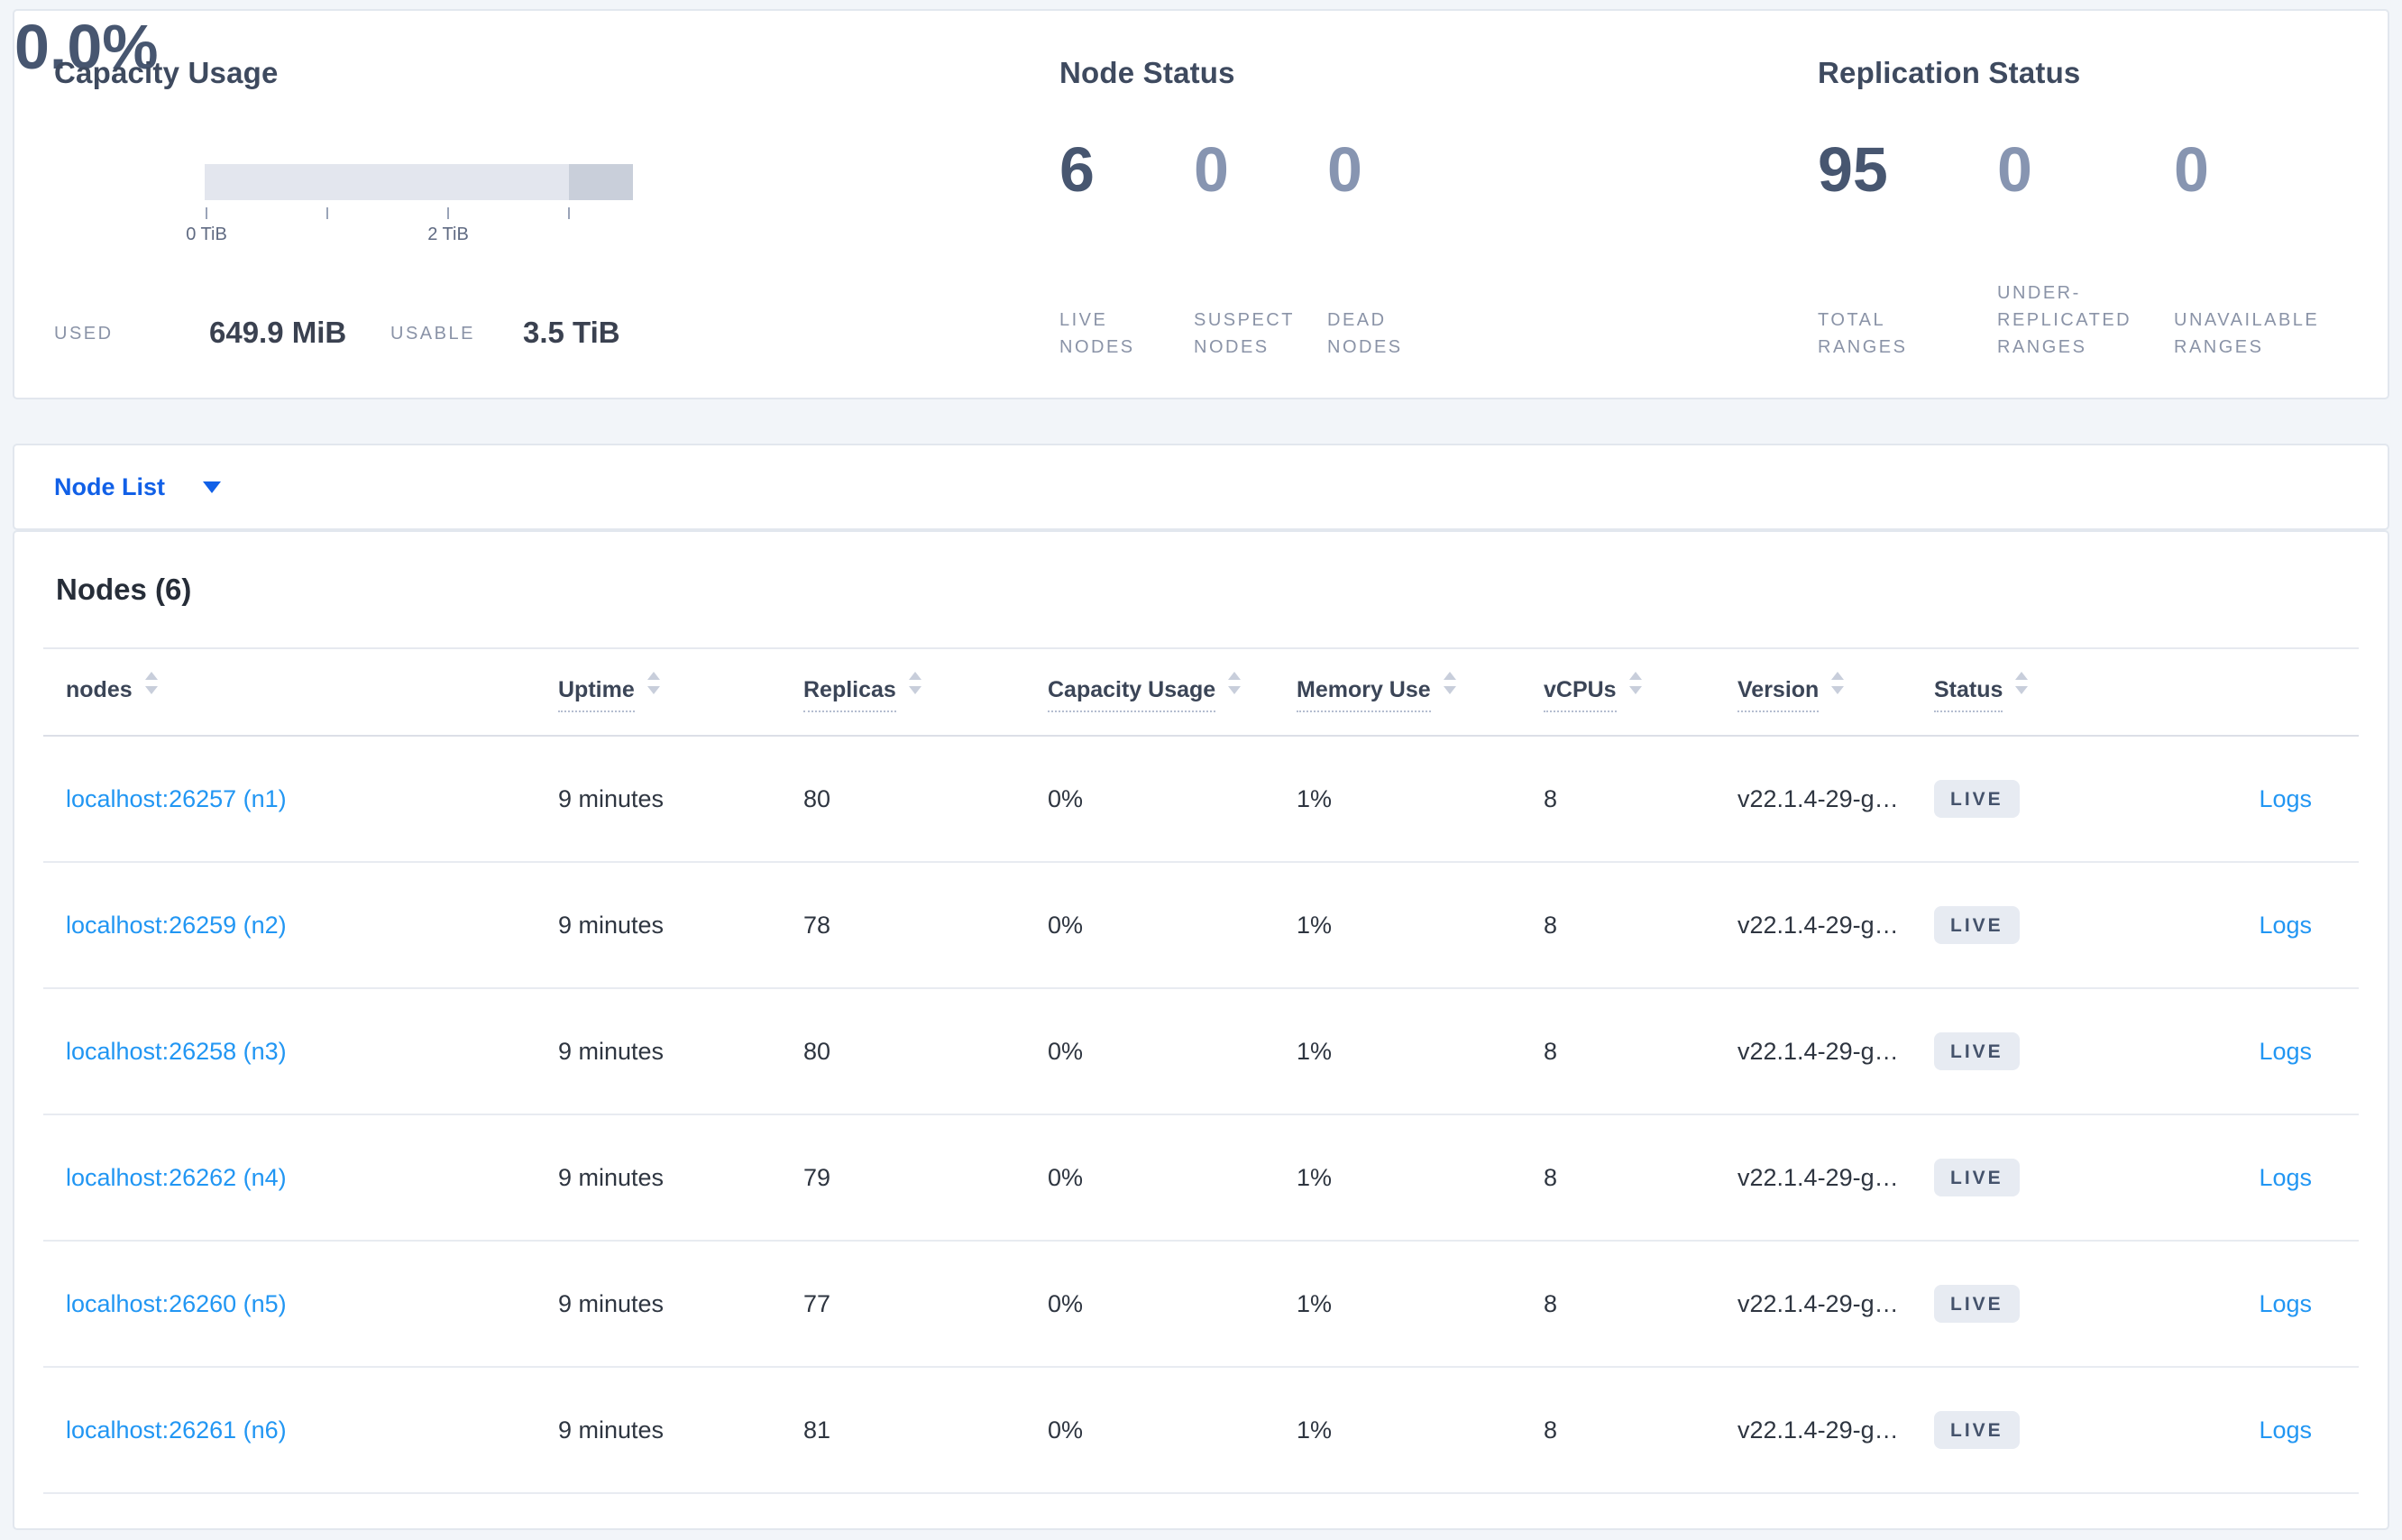  Describe the element at coordinates (176, 1430) in the screenshot. I see `node-link: localhost:26261 (n6)` at that location.